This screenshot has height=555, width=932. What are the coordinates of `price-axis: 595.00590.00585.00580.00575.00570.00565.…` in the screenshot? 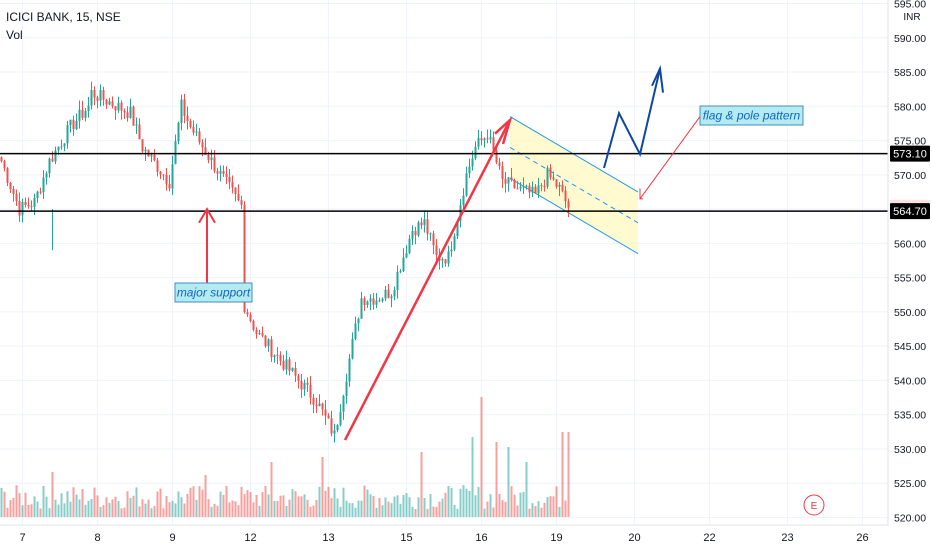 It's located at (909, 275).